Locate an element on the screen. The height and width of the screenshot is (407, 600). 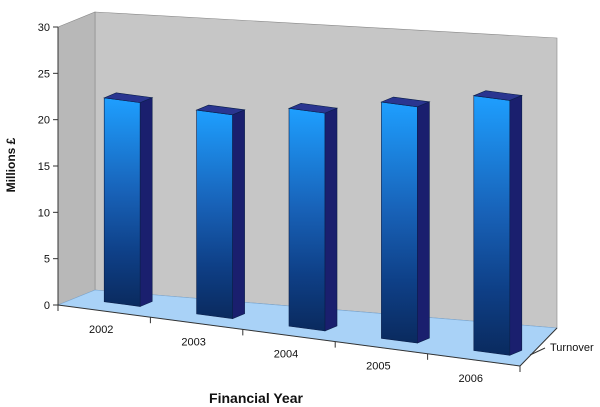
y-tick-label: 20 is located at coordinates (44, 121).